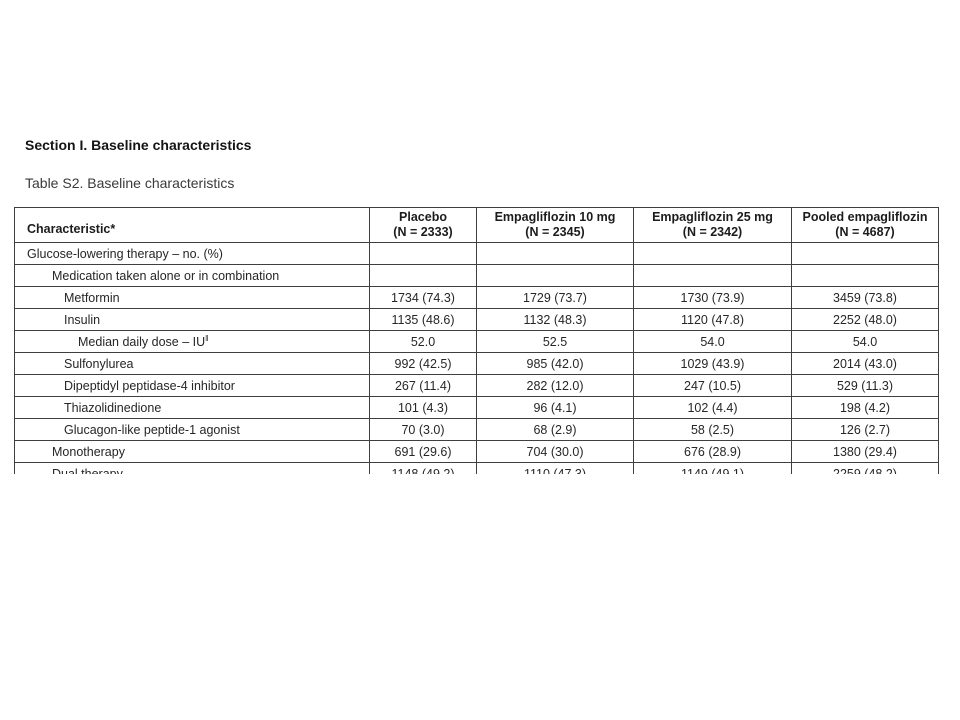 This screenshot has width=960, height=720. What do you see at coordinates (192, 385) in the screenshot?
I see `row-label: Dipeptidyl peptidase-4 inhibitor` at bounding box center [192, 385].